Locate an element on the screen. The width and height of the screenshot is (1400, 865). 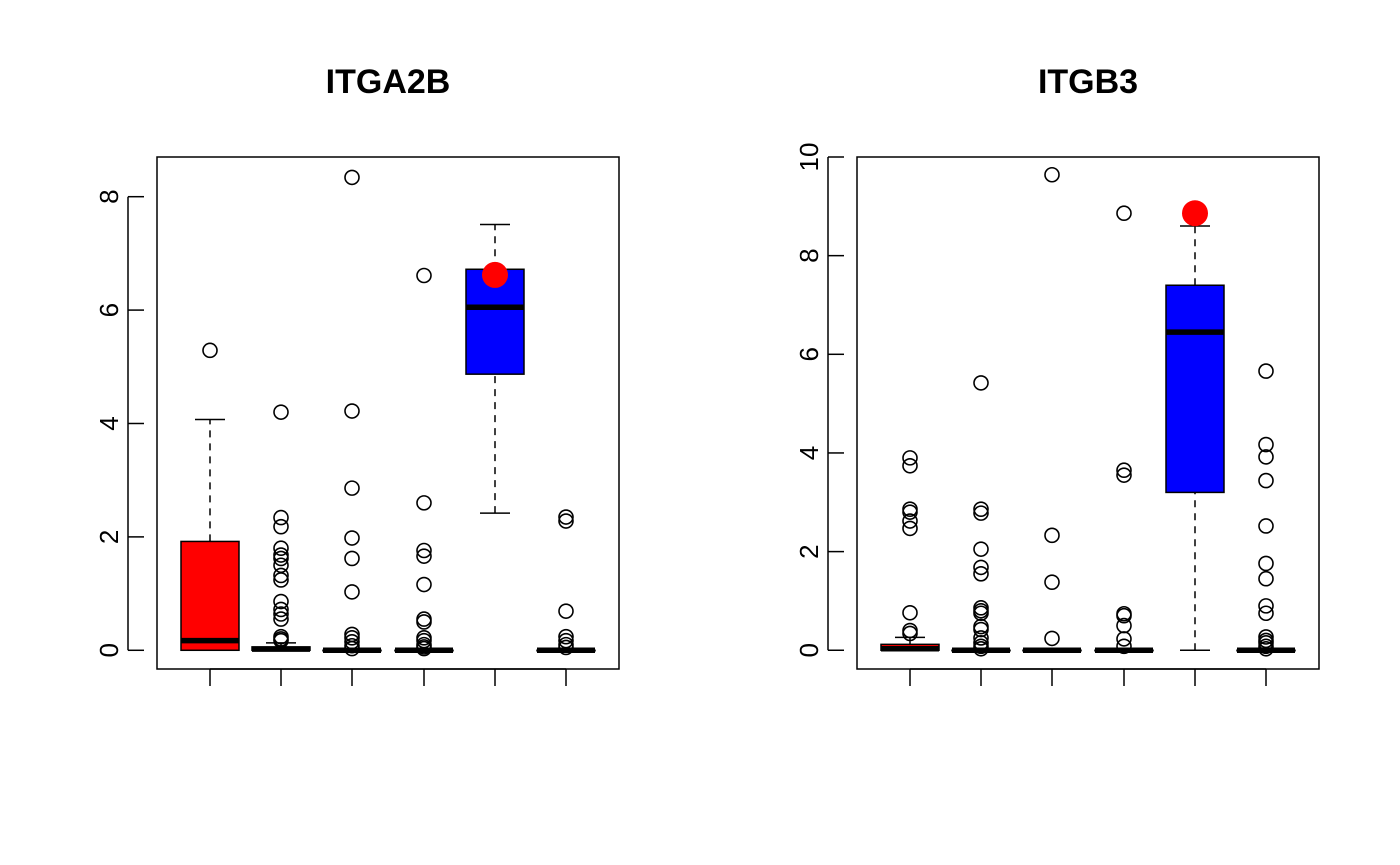
y-tick-label: 8 is located at coordinates (809, 255).